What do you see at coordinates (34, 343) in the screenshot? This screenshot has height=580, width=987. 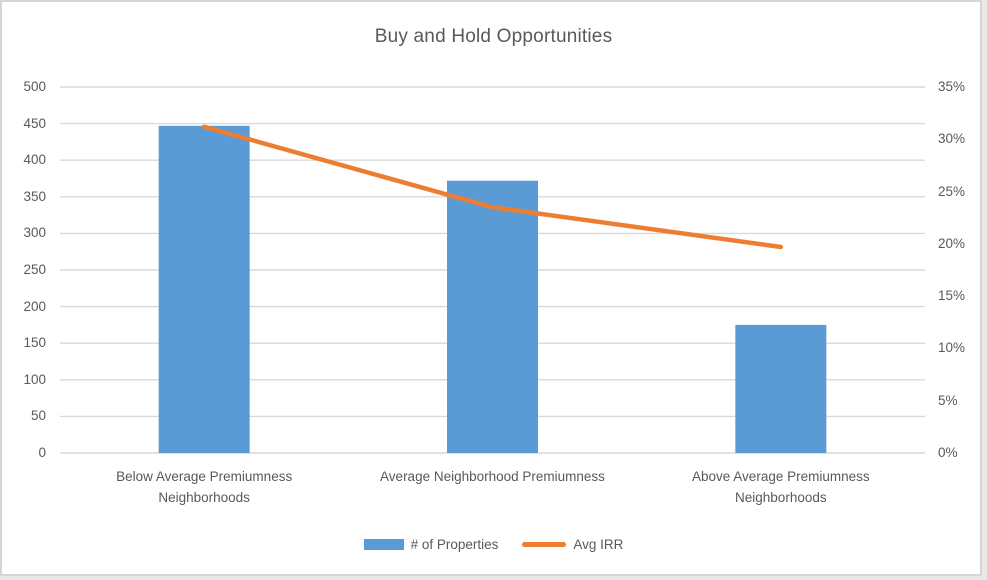 I see `y-axis-tick-label: 150` at bounding box center [34, 343].